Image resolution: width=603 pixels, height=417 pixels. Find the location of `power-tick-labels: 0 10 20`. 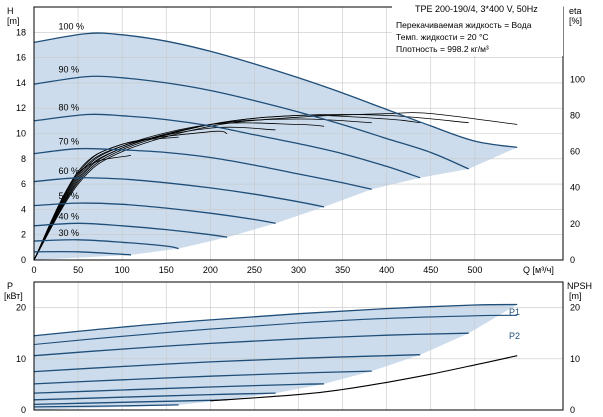

power-tick-labels: 0 10 20 is located at coordinates (21, 359).